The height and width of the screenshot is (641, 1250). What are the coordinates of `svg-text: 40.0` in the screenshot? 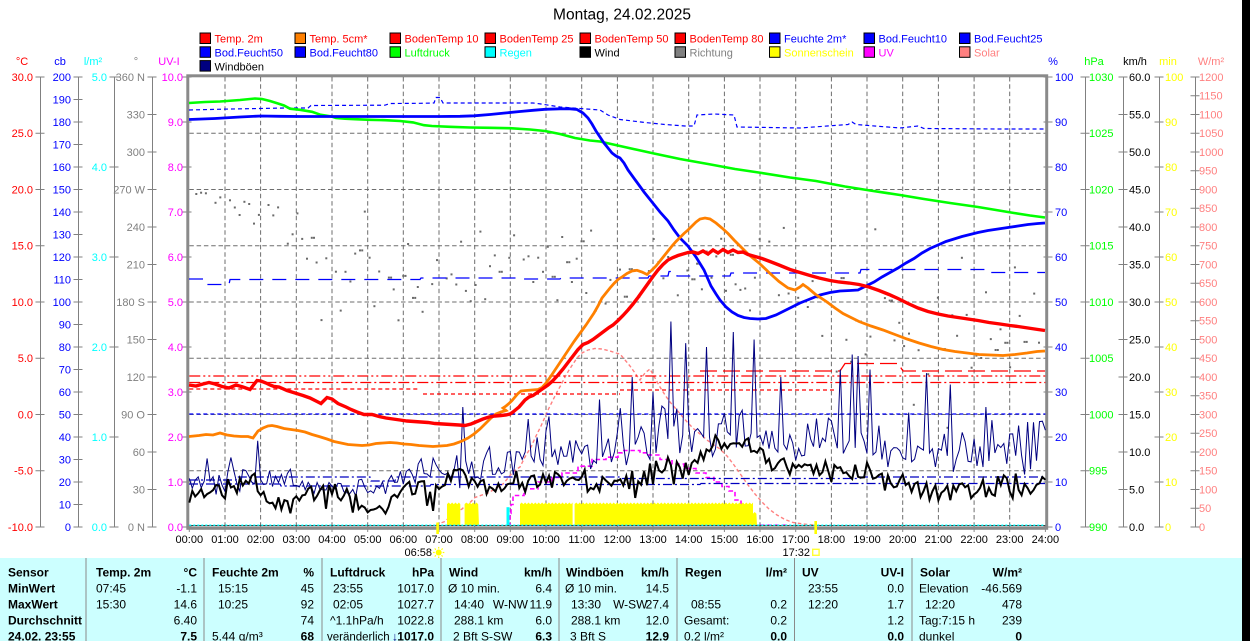 It's located at (1139, 228).